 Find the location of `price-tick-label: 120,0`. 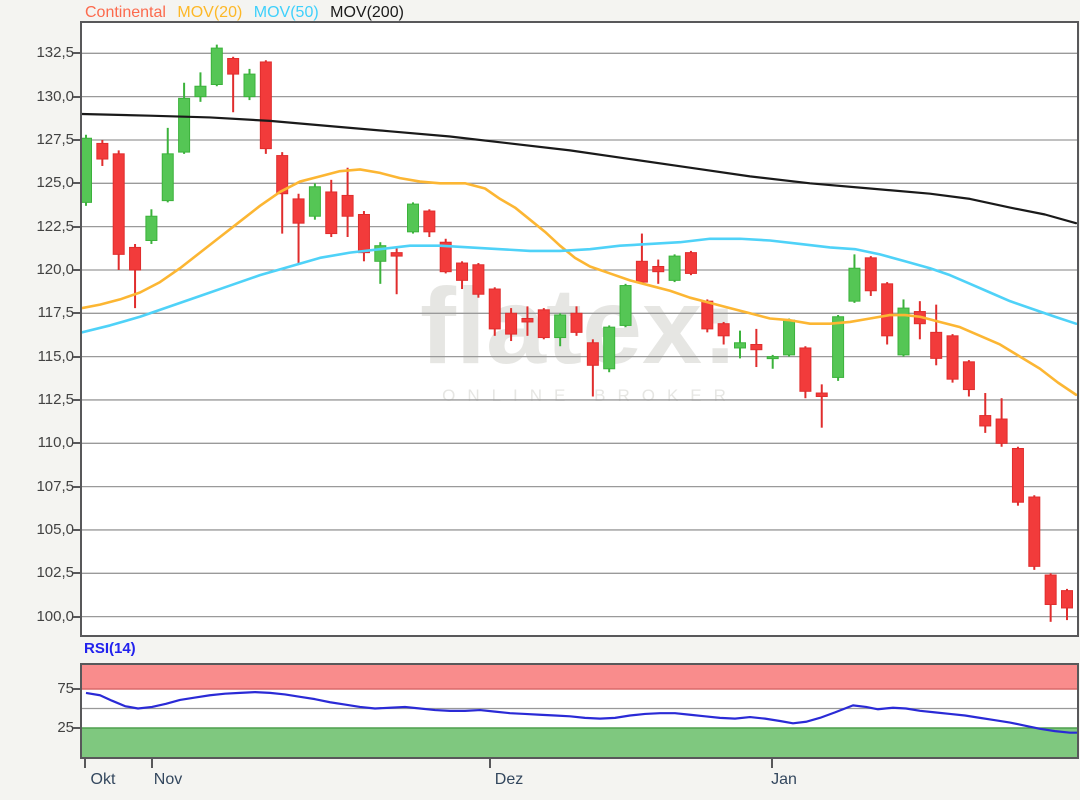

price-tick-label: 120,0 is located at coordinates (55, 269).